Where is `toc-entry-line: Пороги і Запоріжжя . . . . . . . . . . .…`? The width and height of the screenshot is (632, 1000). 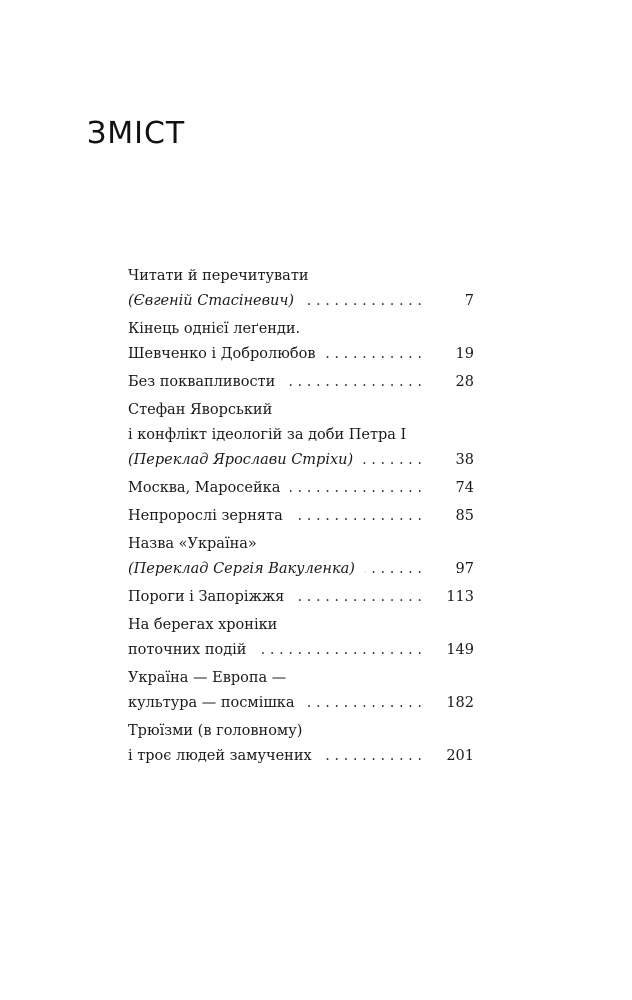 toc-entry-line: Пороги і Запоріжжя . . . . . . . . . . .… is located at coordinates (301, 597).